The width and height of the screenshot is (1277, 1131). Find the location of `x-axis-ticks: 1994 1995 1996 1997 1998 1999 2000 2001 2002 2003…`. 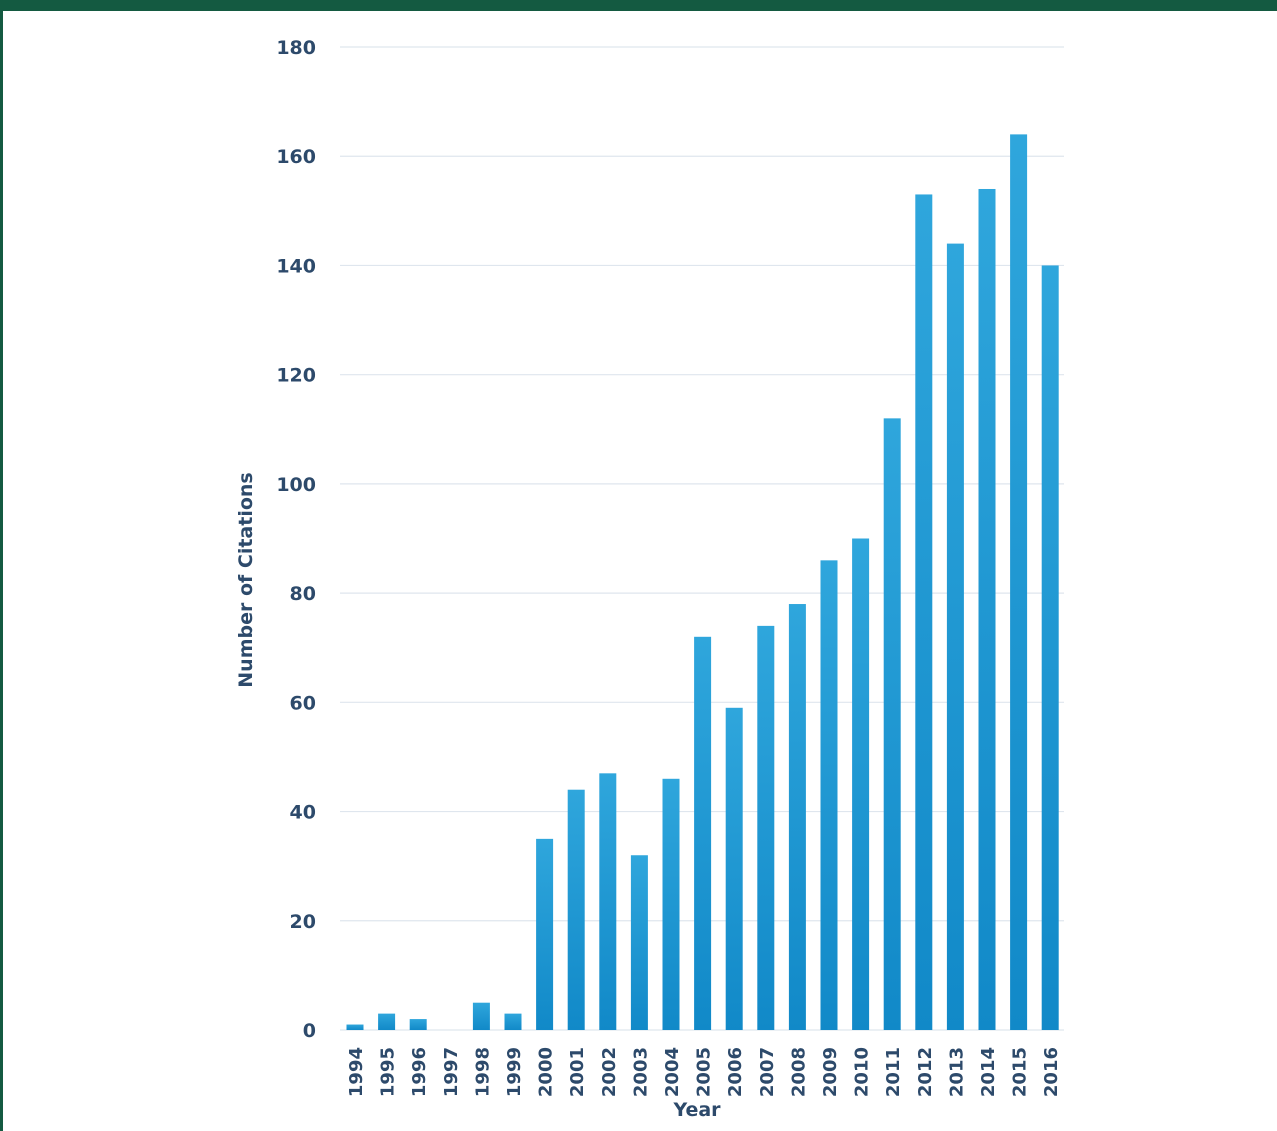

x-axis-ticks: 1994 1995 1996 1997 1998 1999 2000 2001 2002 2003… is located at coordinates (704, 1072).